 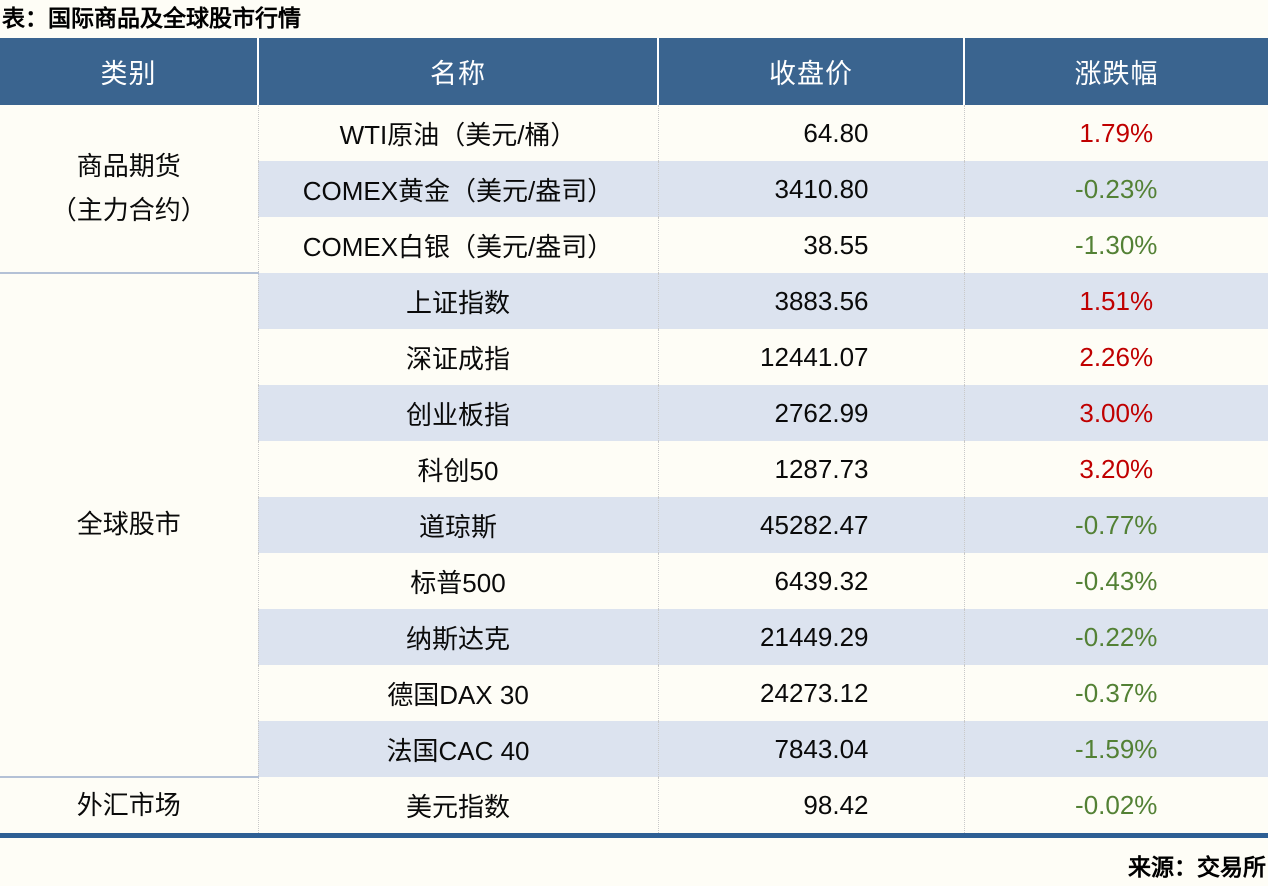 I want to click on header-row: 类别 名称 收盘价 涨跌幅, so click(x=634, y=72).